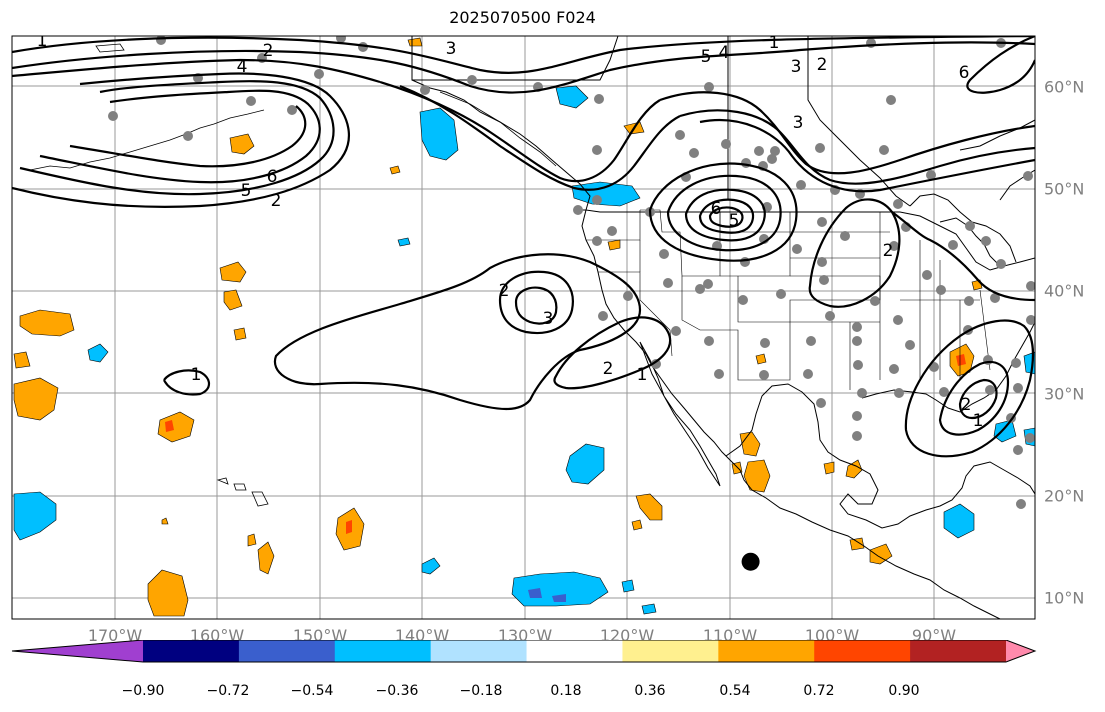 Image resolution: width=1105 pixels, height=712 pixels. I want to click on colorbar-tick: −0.18, so click(481, 691).